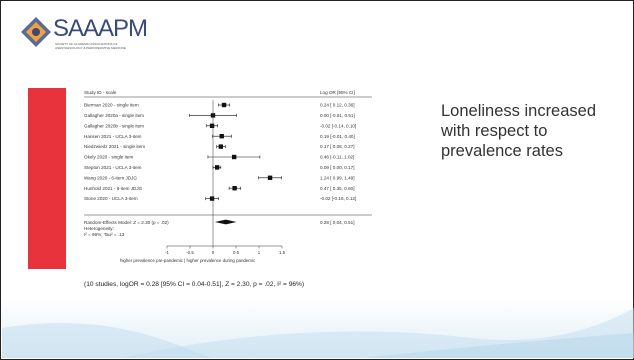  What do you see at coordinates (337, 105) in the screenshot?
I see `study-ci-text: 0.24 [ 0.12, 0.36]` at bounding box center [337, 105].